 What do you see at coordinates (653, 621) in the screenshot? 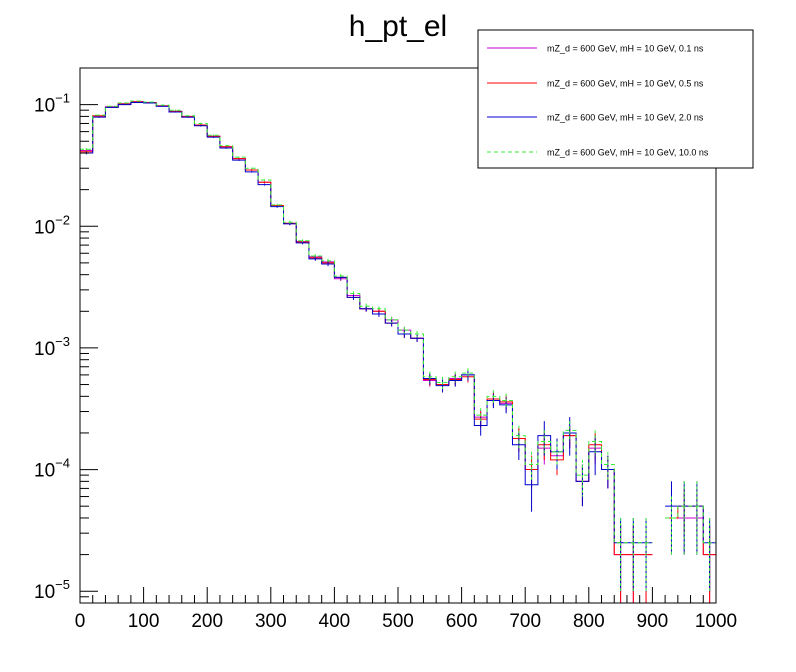
I see `x-tick-label: 900` at bounding box center [653, 621].